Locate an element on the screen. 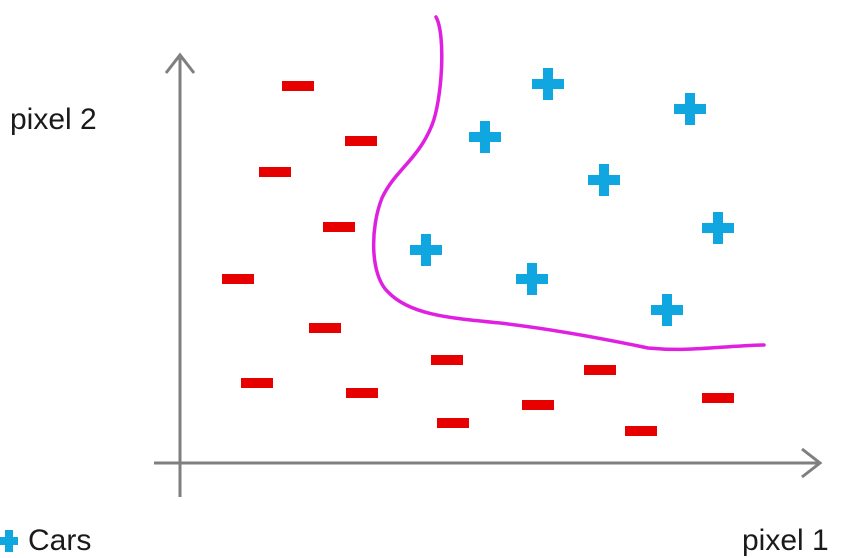  legend-plus-icon is located at coordinates (9, 541).